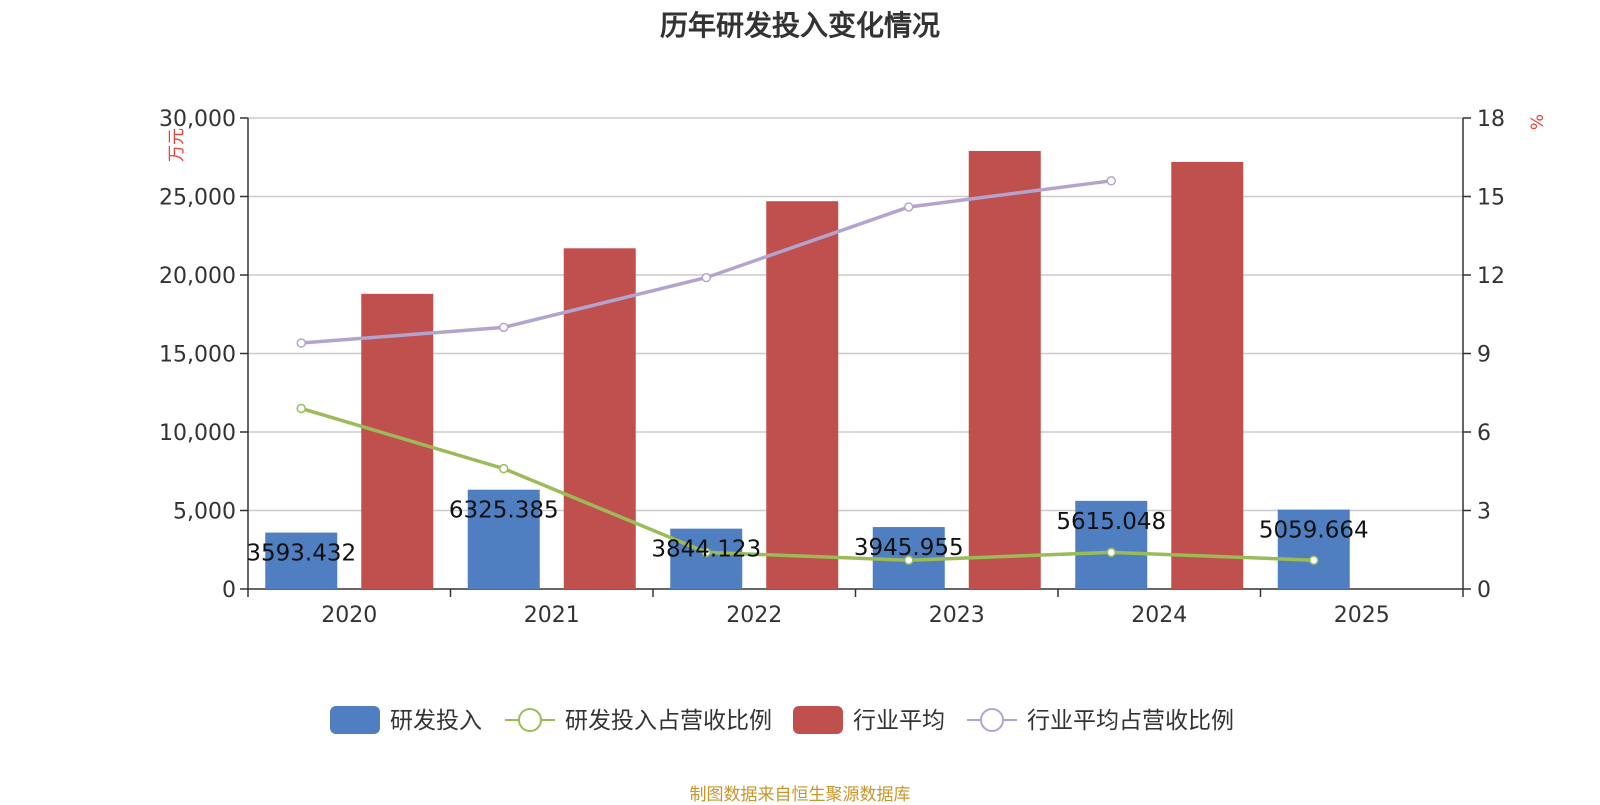 The image size is (1600, 805). I want to click on x-axis-tick-label: 2023, so click(957, 615).